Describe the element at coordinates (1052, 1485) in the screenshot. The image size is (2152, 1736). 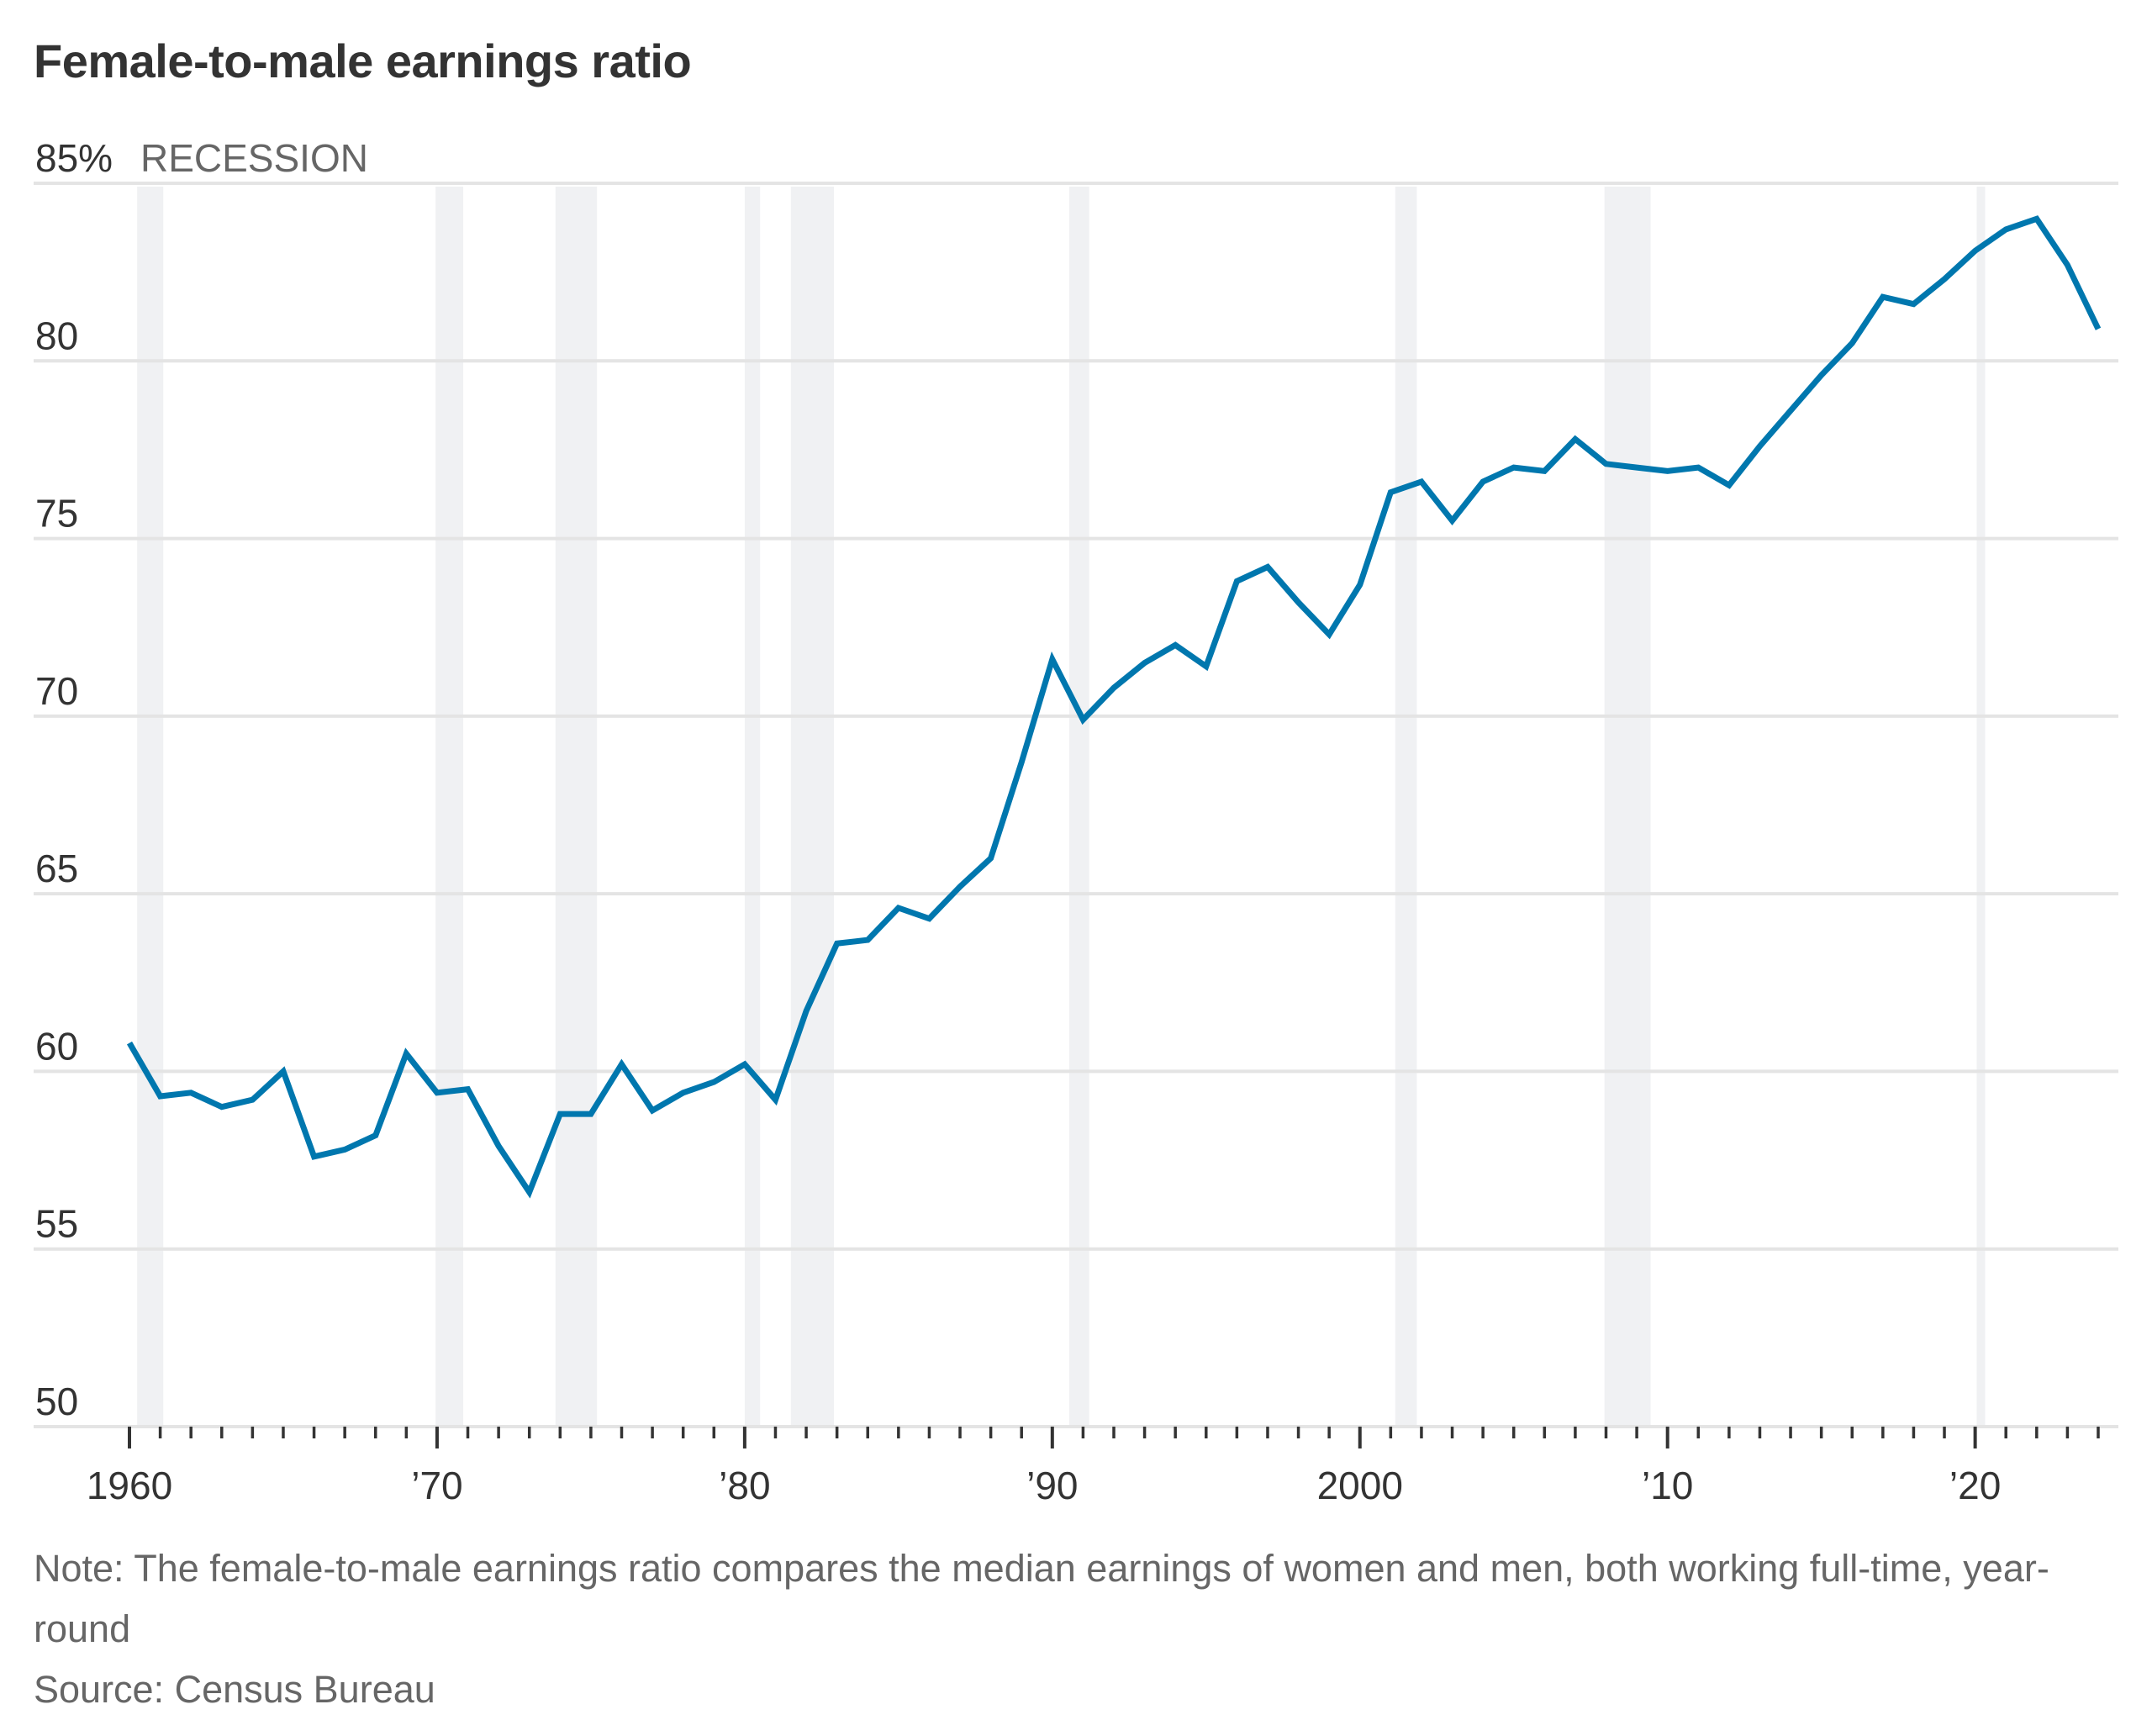
I see `x-tick-label: ’90` at that location.